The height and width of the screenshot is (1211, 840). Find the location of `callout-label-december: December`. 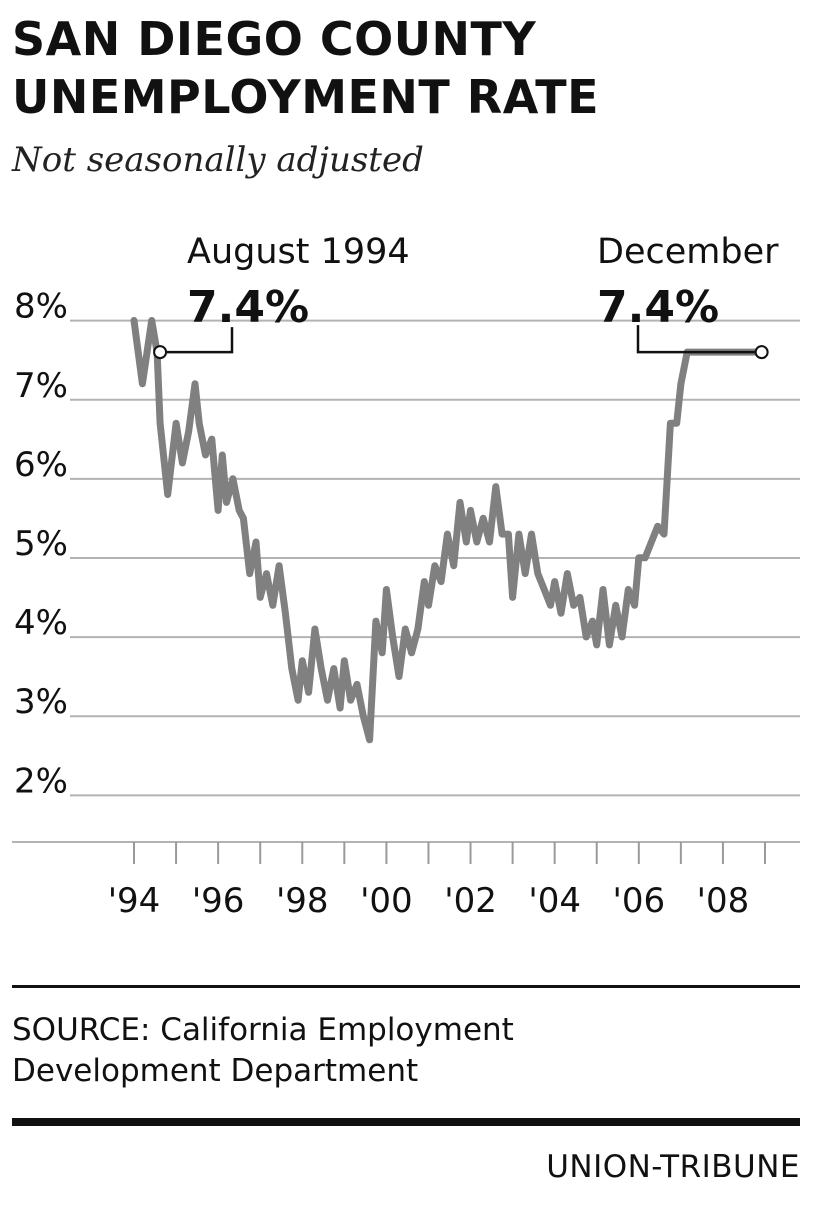

callout-label-december: December is located at coordinates (688, 252).